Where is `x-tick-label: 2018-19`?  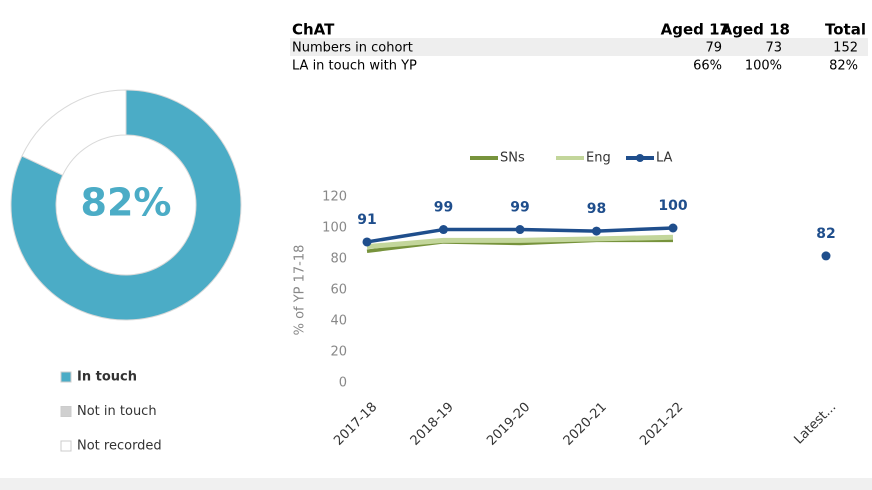
x-tick-label: 2018-19 is located at coordinates (432, 424).